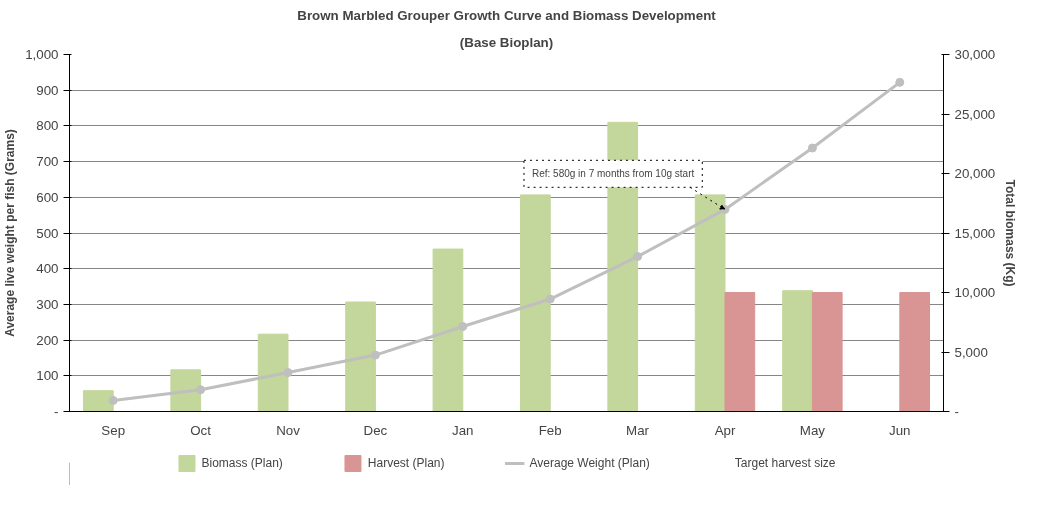 Image resolution: width=1037 pixels, height=506 pixels. What do you see at coordinates (47, 376) in the screenshot?
I see `y-tick-label: 100` at bounding box center [47, 376].